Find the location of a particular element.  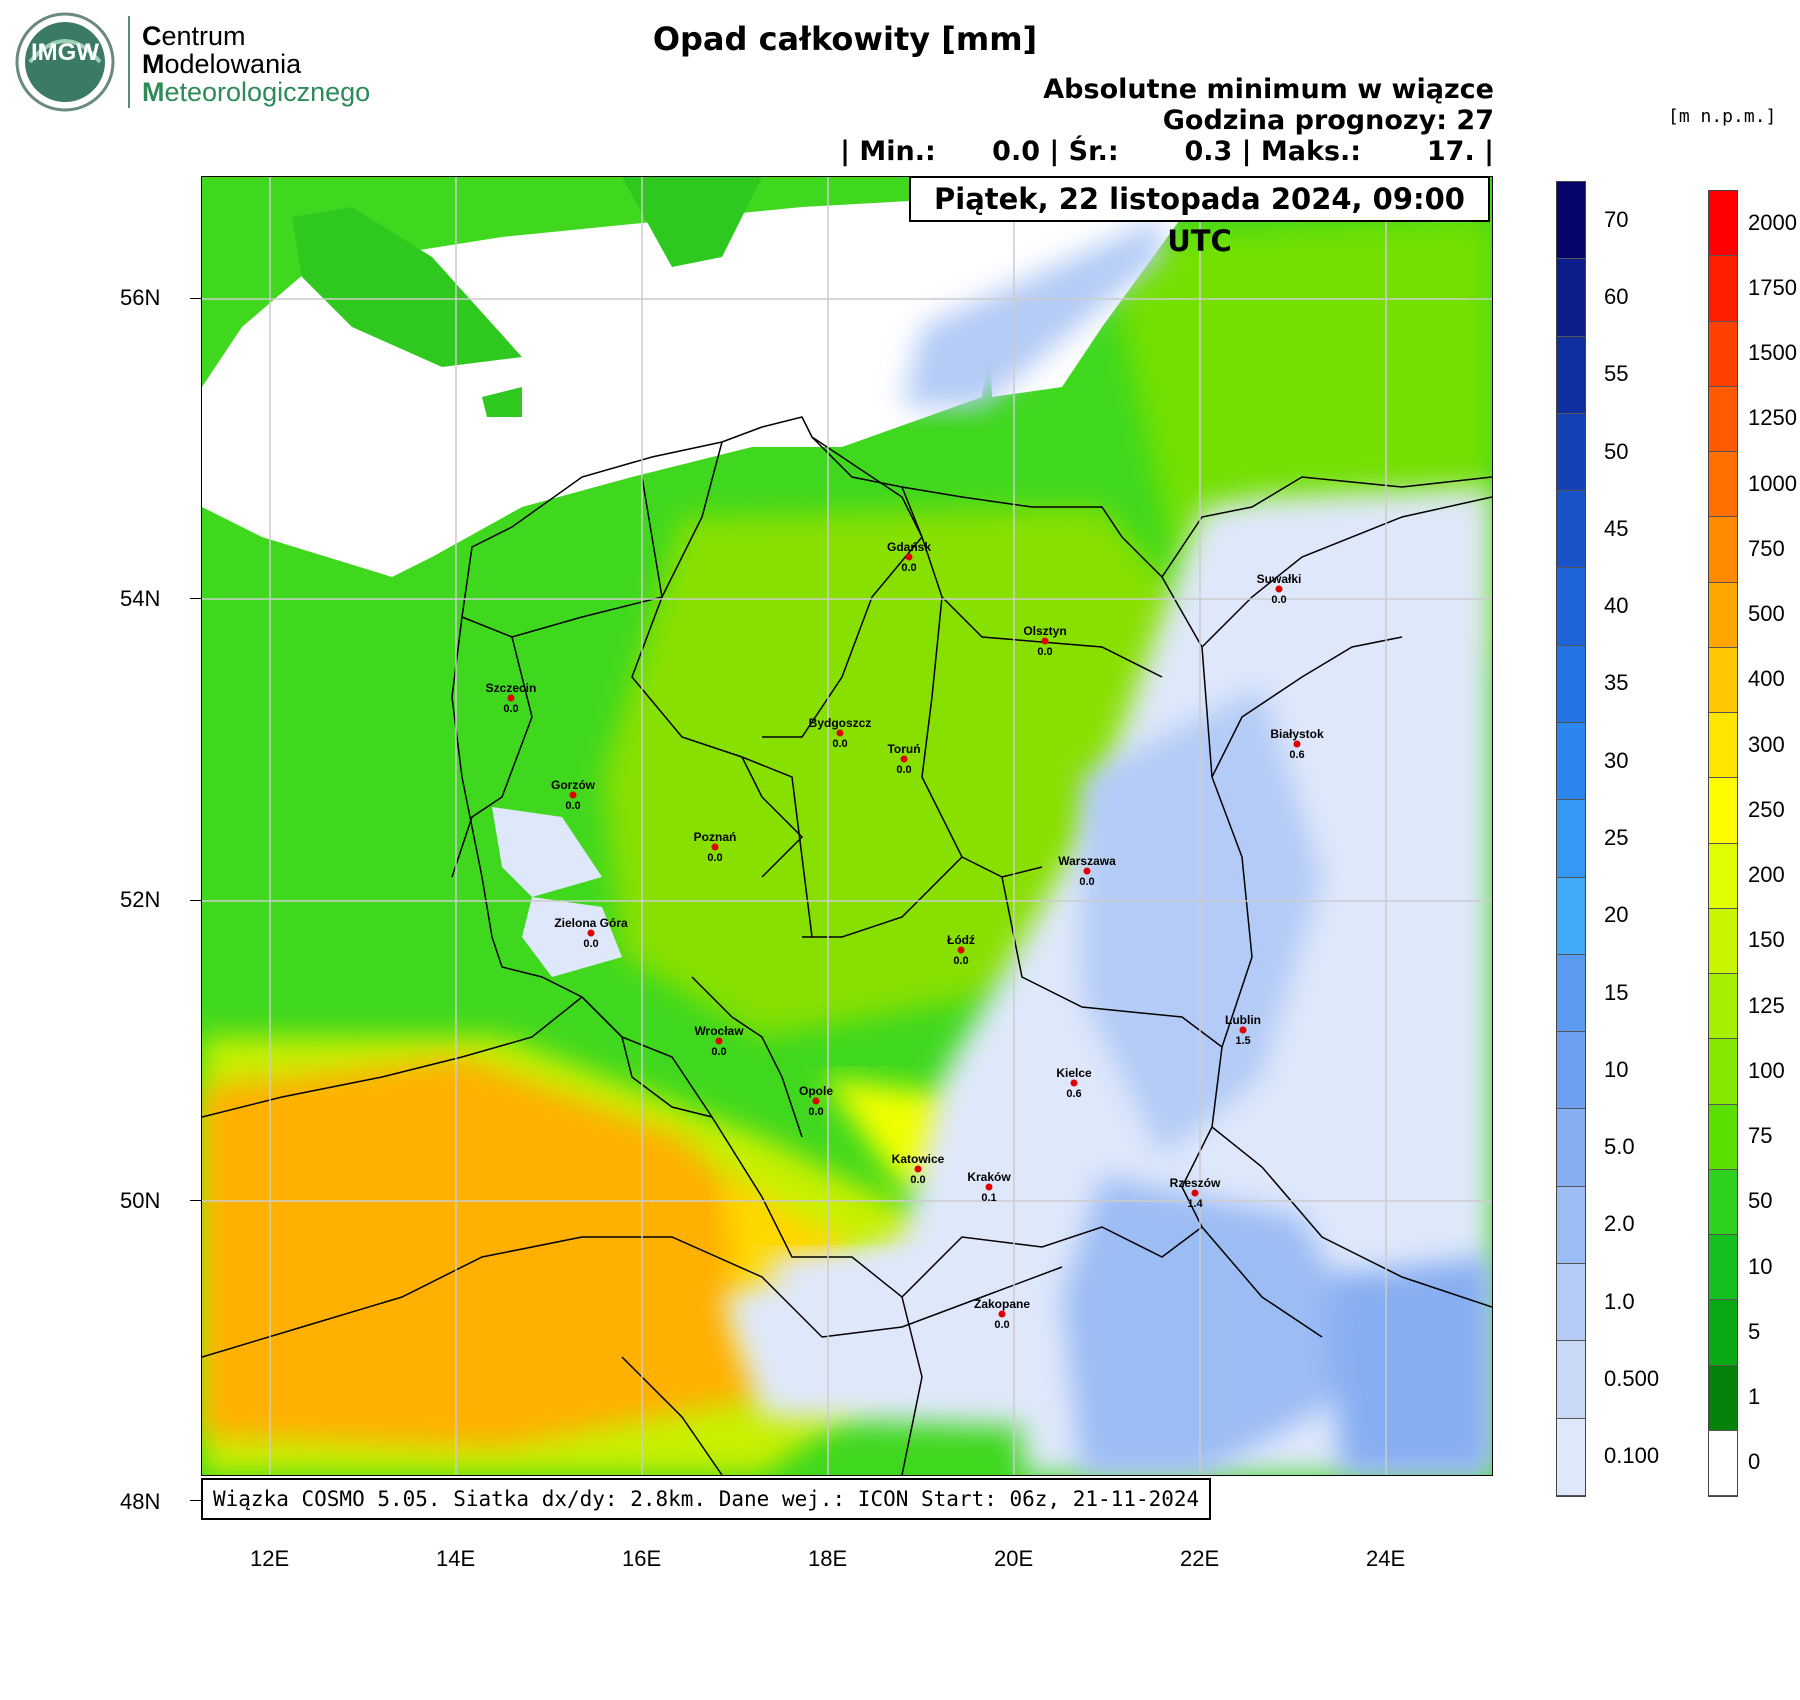

lat-label: 56N is located at coordinates (140, 297).